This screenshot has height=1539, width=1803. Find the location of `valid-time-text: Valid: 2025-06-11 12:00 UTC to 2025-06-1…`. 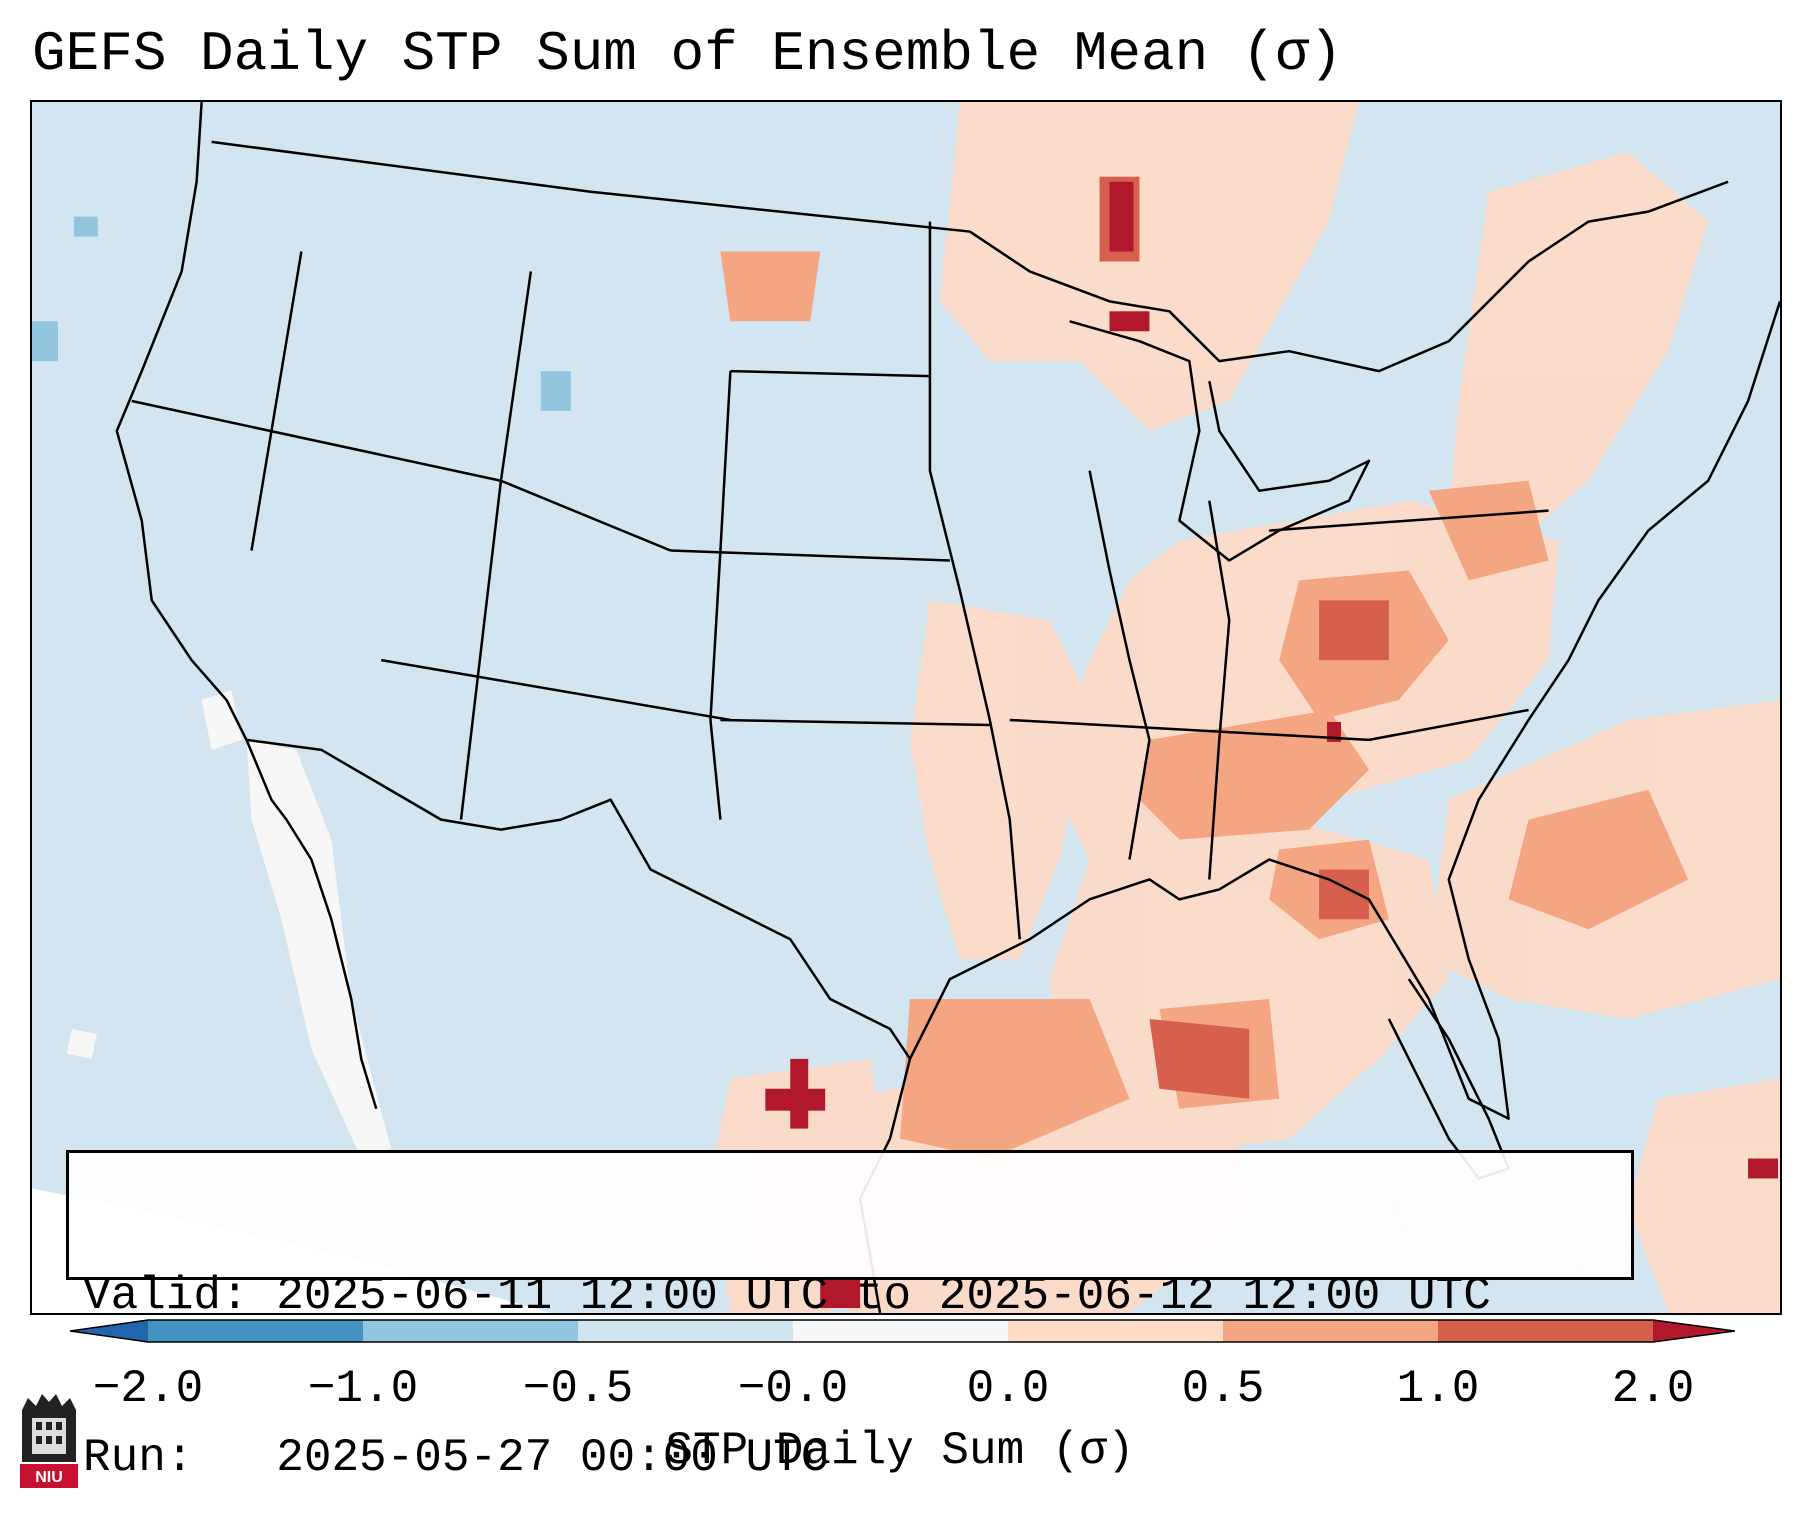

valid-time-text: Valid: 2025-06-11 12:00 UTC to 2025-06-1… is located at coordinates (787, 1296).